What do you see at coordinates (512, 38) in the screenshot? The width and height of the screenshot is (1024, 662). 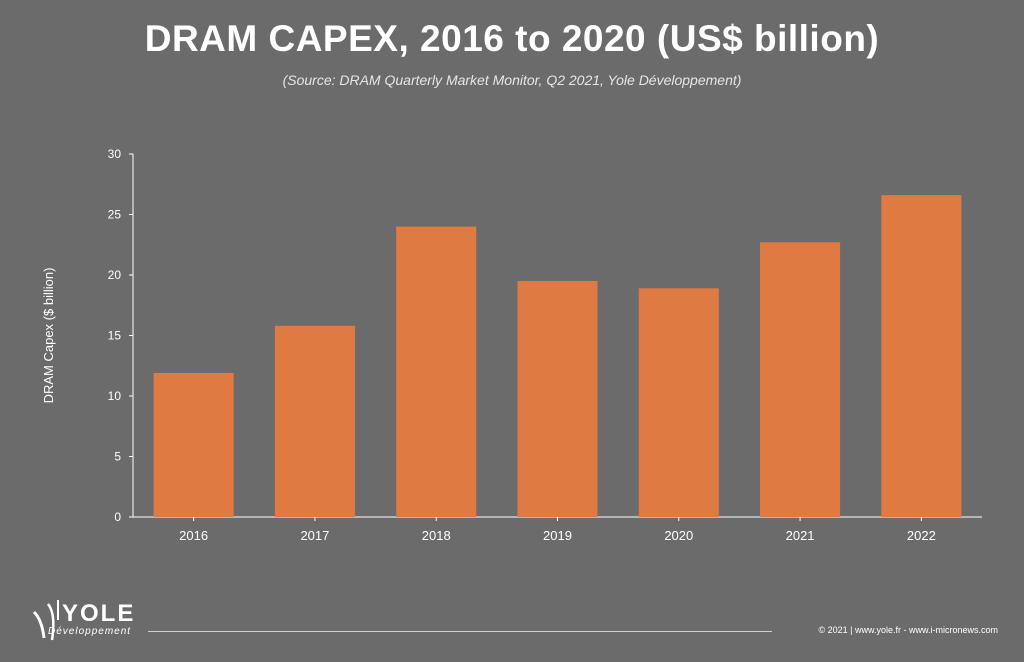 I see `chart-title: DRAM CAPEX, 2016 to 2020 (US$ billion)` at bounding box center [512, 38].